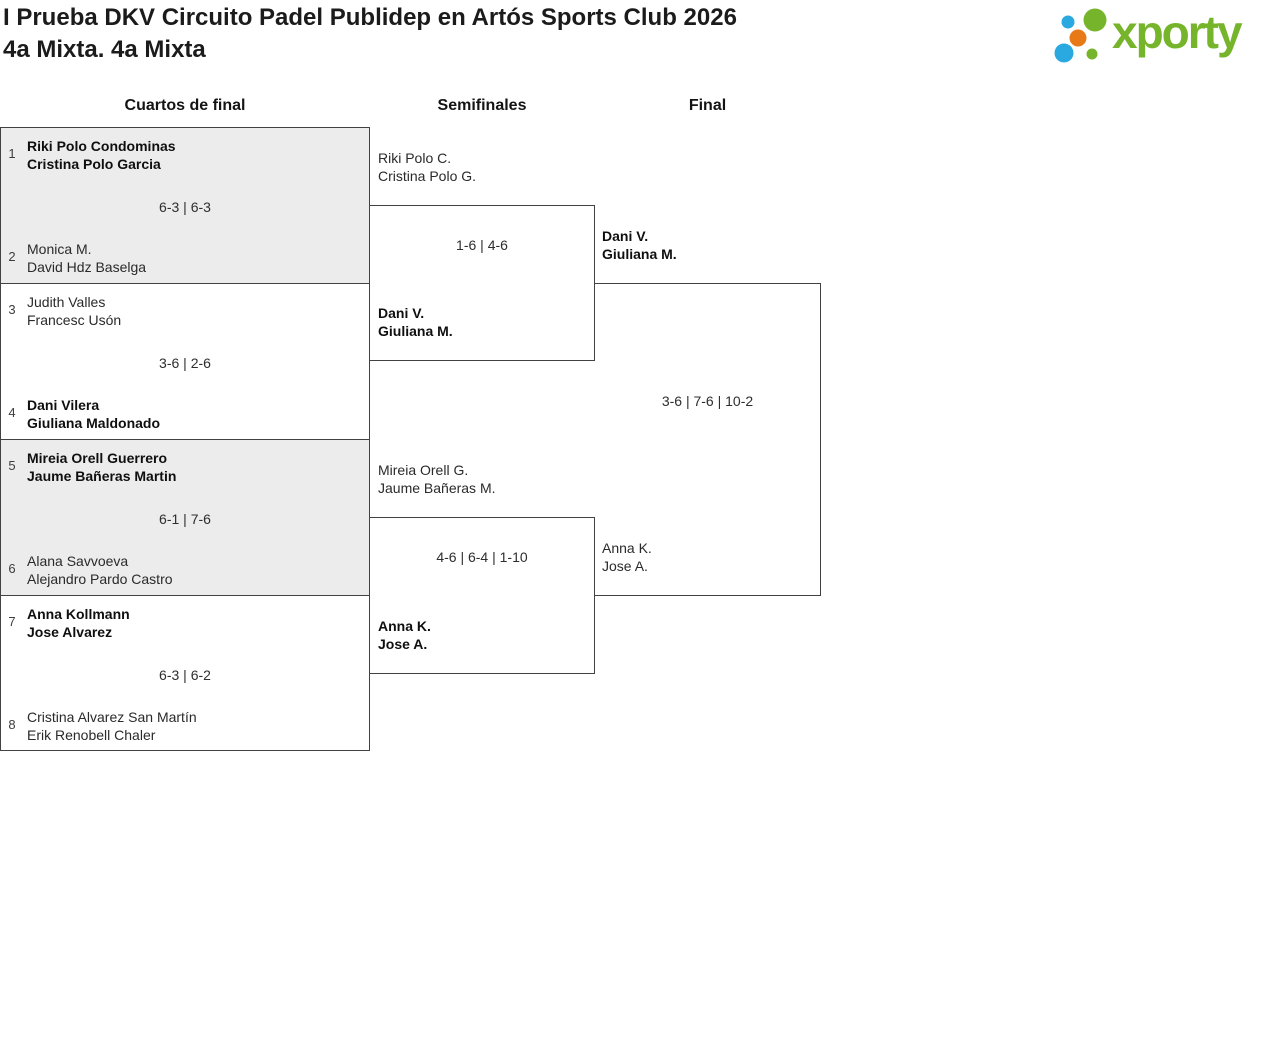 The width and height of the screenshot is (1280, 1048). I want to click on seed-number: 3, so click(12, 309).